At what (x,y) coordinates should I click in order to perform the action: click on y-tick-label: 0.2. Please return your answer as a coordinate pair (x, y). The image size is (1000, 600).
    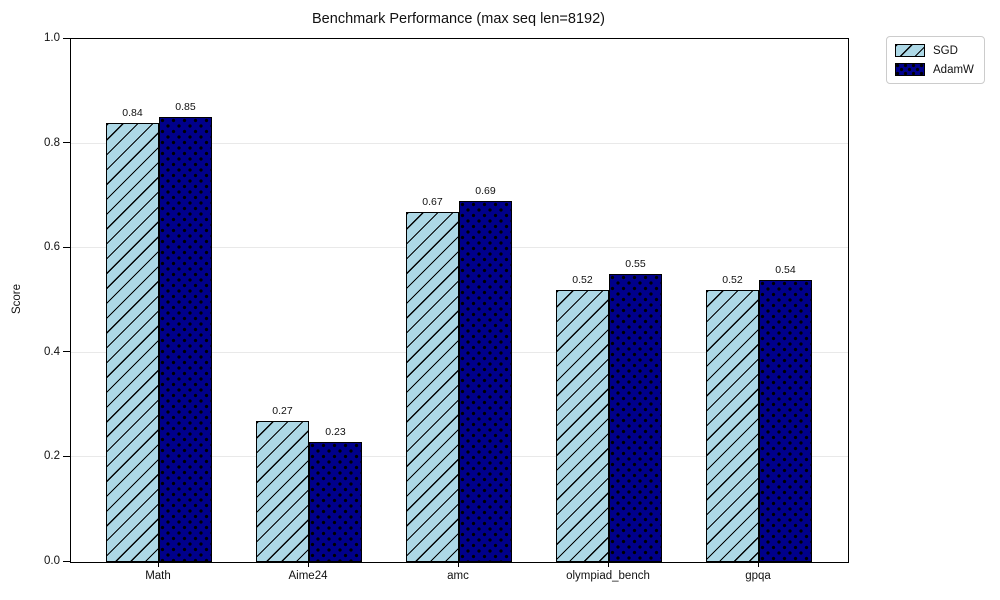
    Looking at the image, I should click on (52, 456).